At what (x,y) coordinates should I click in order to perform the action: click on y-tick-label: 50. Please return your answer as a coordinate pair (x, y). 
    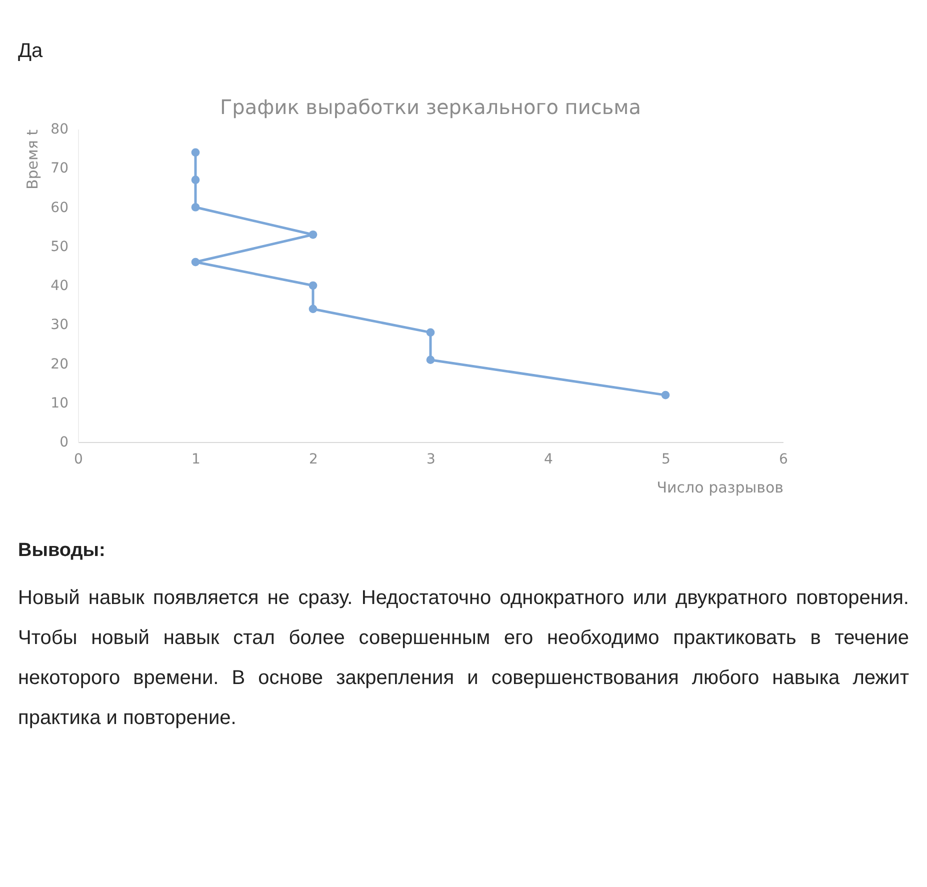
    Looking at the image, I should click on (59, 246).